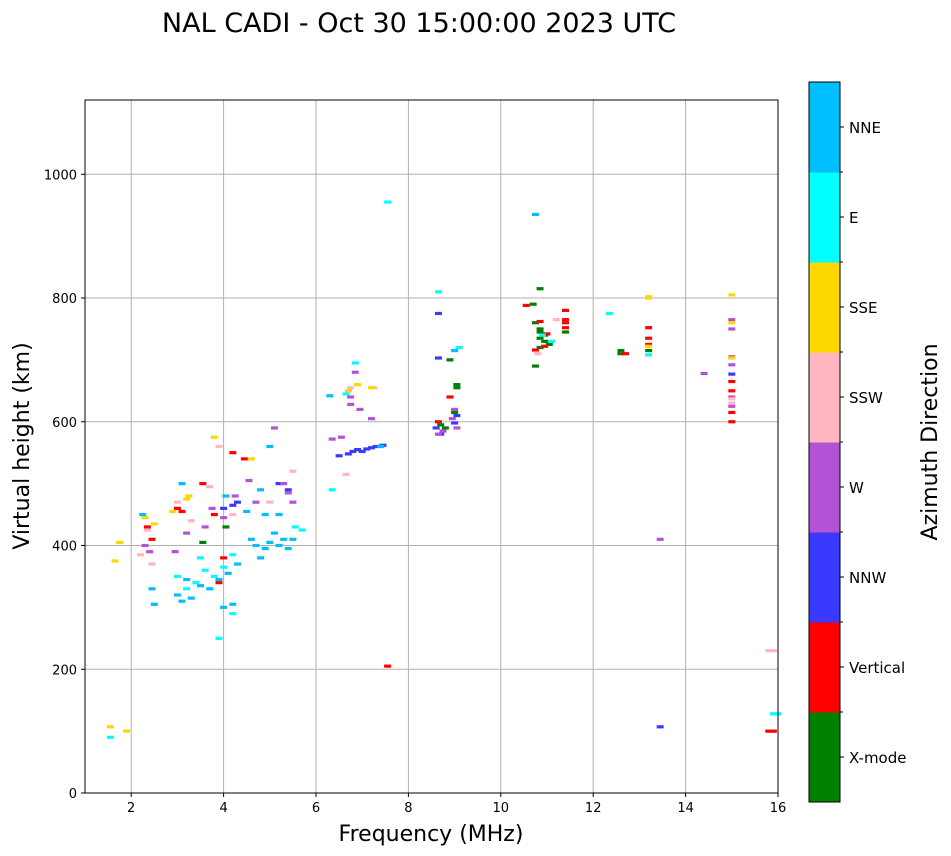  I want to click on x-tick-label: 6, so click(316, 808).